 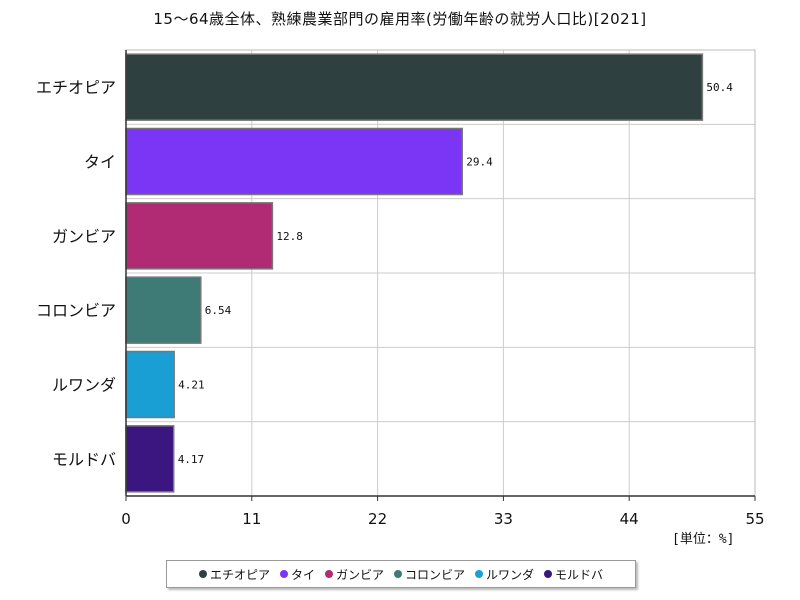 I want to click on legend-label: タイ, so click(x=302, y=574).